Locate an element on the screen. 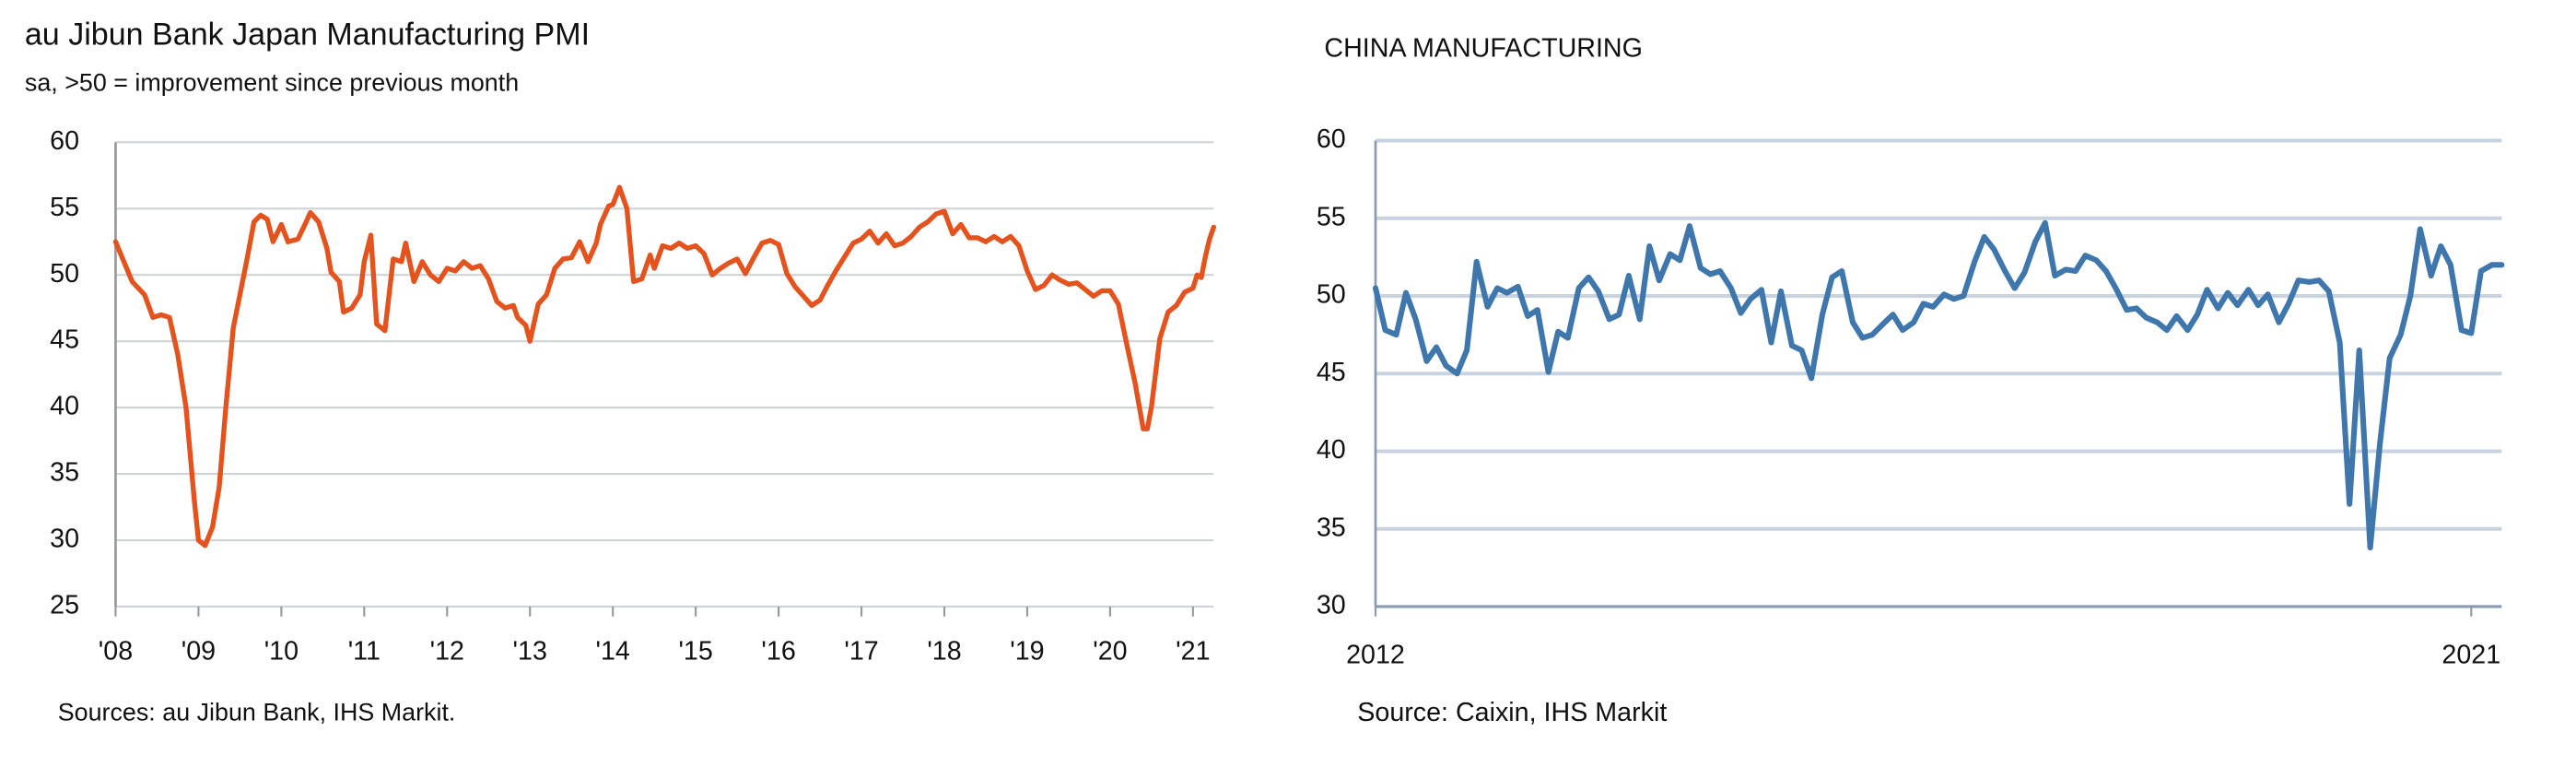 The height and width of the screenshot is (767, 2576). x-tick-label: '20 is located at coordinates (1110, 652).